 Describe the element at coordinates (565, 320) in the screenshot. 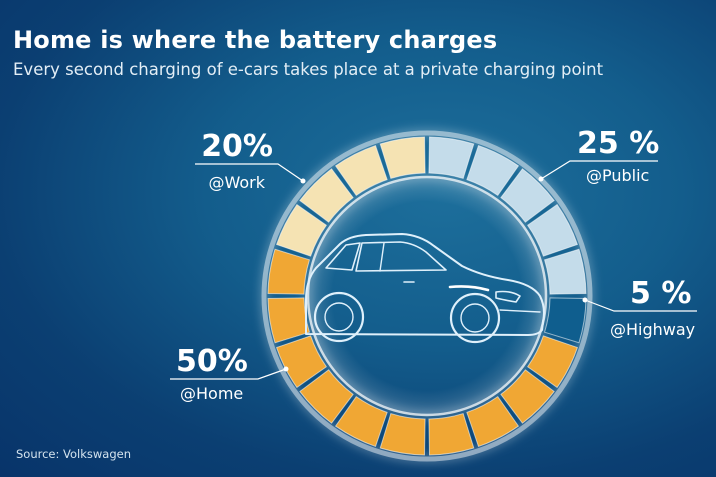

I see `ring-segment-highway` at that location.